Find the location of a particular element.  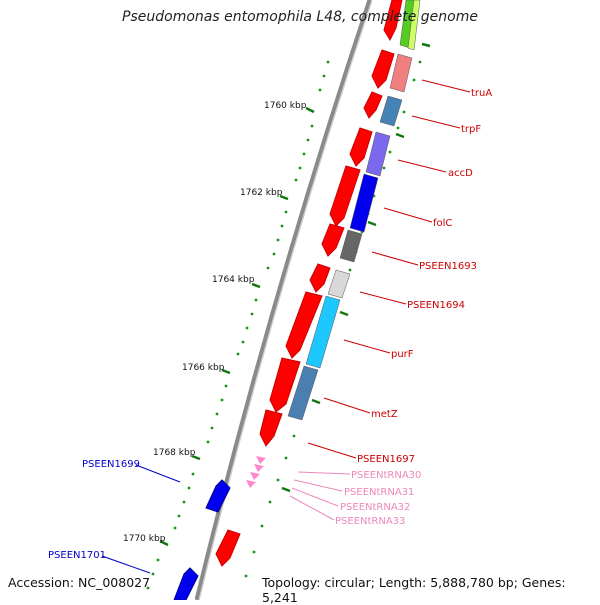

scale-label: 1762 kbp is located at coordinates (261, 193).